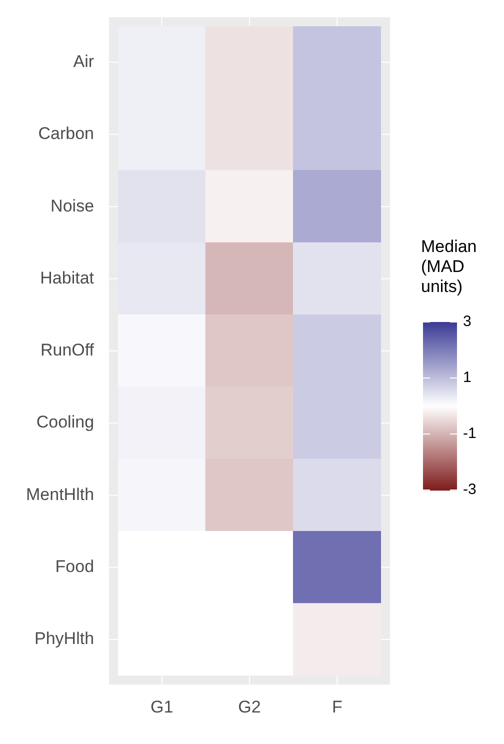  What do you see at coordinates (162, 706) in the screenshot?
I see `x-tick-label: G1` at bounding box center [162, 706].